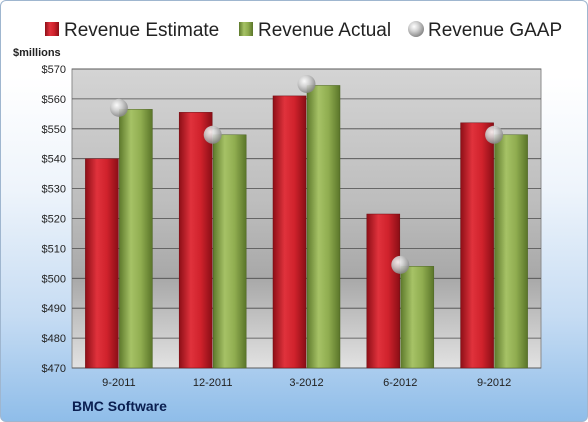  I want to click on company-label: BMC Software, so click(119, 406).